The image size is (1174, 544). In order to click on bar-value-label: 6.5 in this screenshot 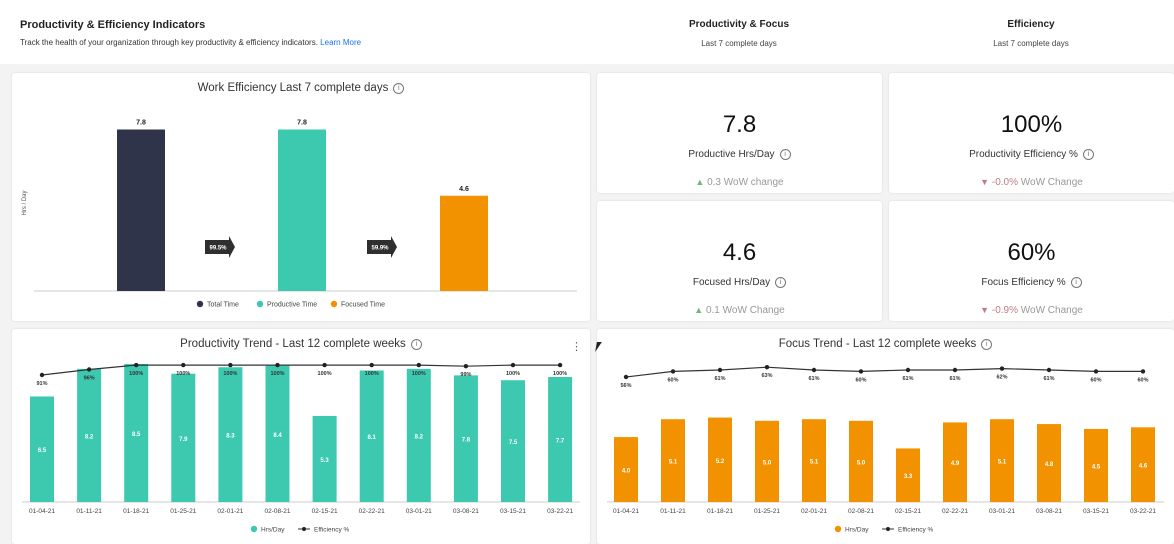, I will do `click(42, 451)`.